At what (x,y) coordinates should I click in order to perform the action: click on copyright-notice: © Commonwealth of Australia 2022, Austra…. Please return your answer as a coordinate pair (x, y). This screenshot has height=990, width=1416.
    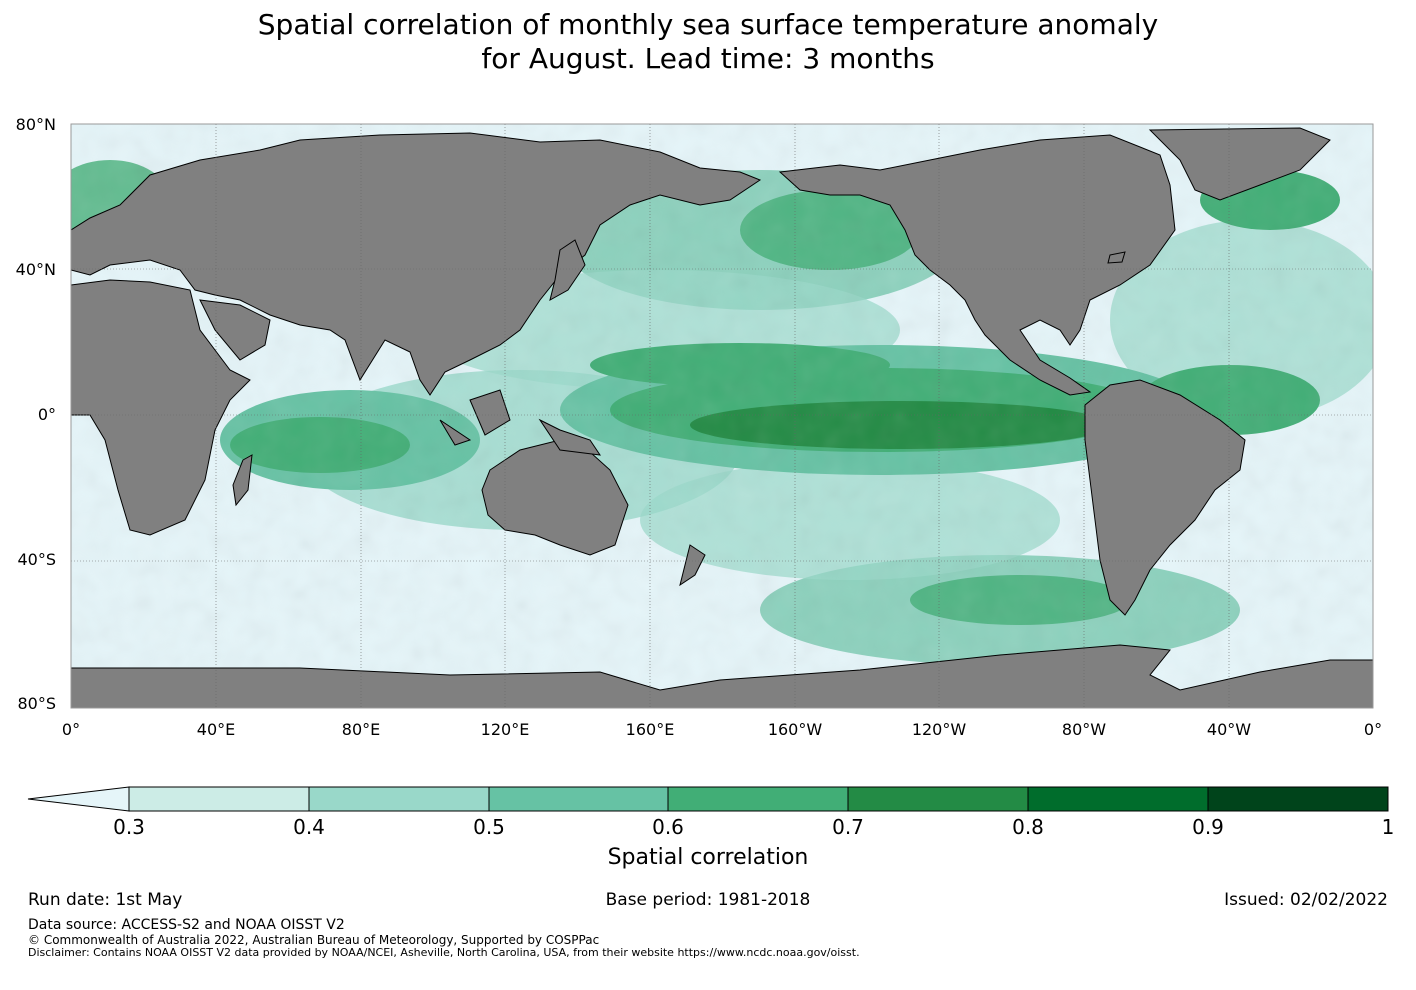
    Looking at the image, I should click on (314, 940).